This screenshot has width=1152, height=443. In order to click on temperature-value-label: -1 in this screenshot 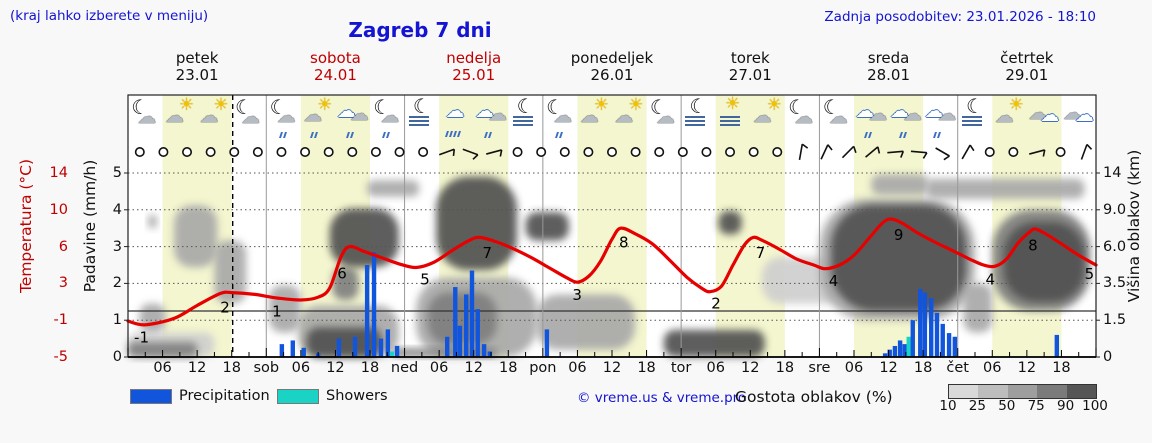, I will do `click(141, 338)`.